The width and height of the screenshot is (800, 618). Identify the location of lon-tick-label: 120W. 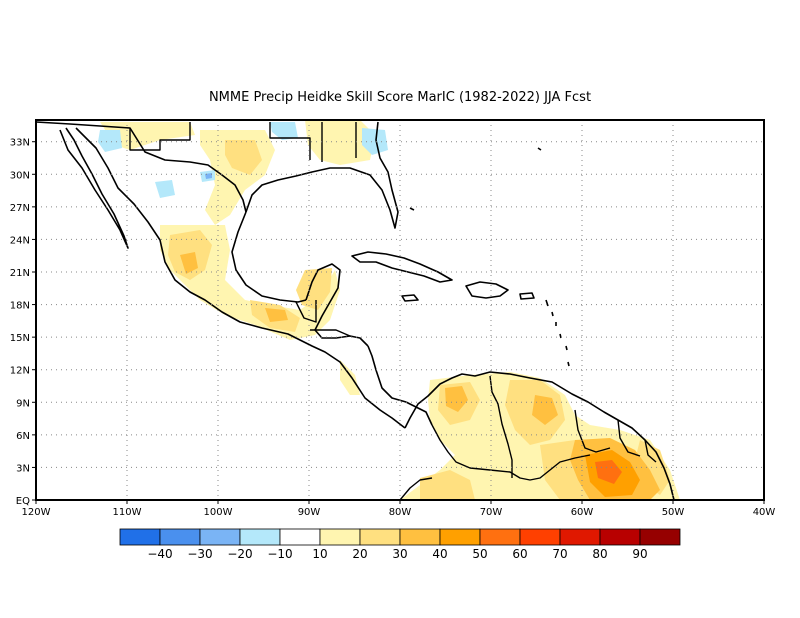
(36, 512).